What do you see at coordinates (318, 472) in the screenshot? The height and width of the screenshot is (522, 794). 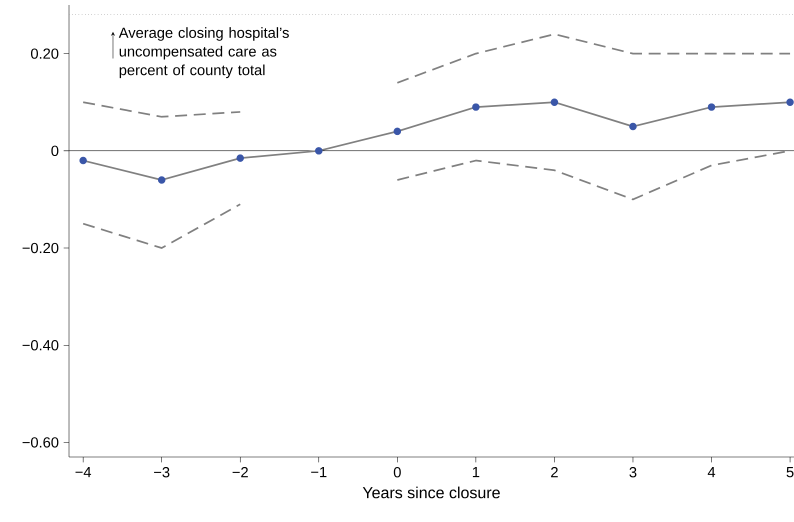 I see `x-tick-label: −1` at bounding box center [318, 472].